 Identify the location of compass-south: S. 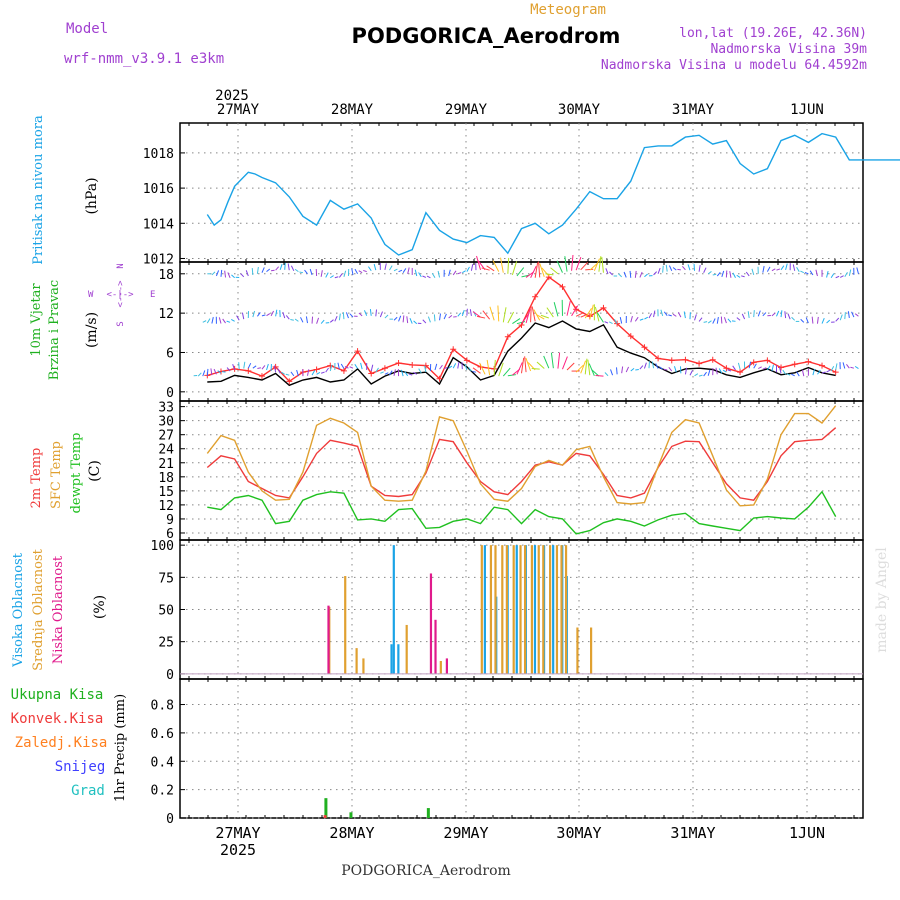
(121, 323).